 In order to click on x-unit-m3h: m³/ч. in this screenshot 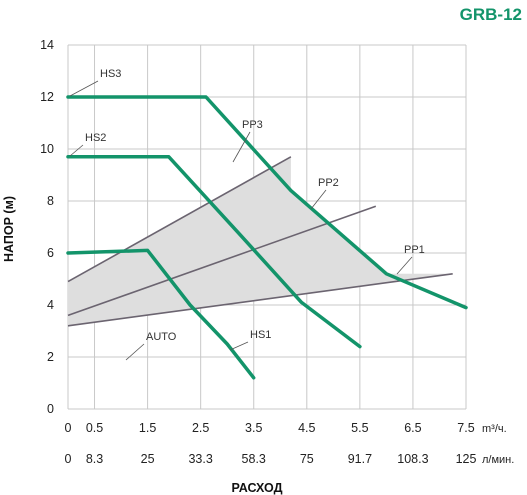, I will do `click(494, 429)`.